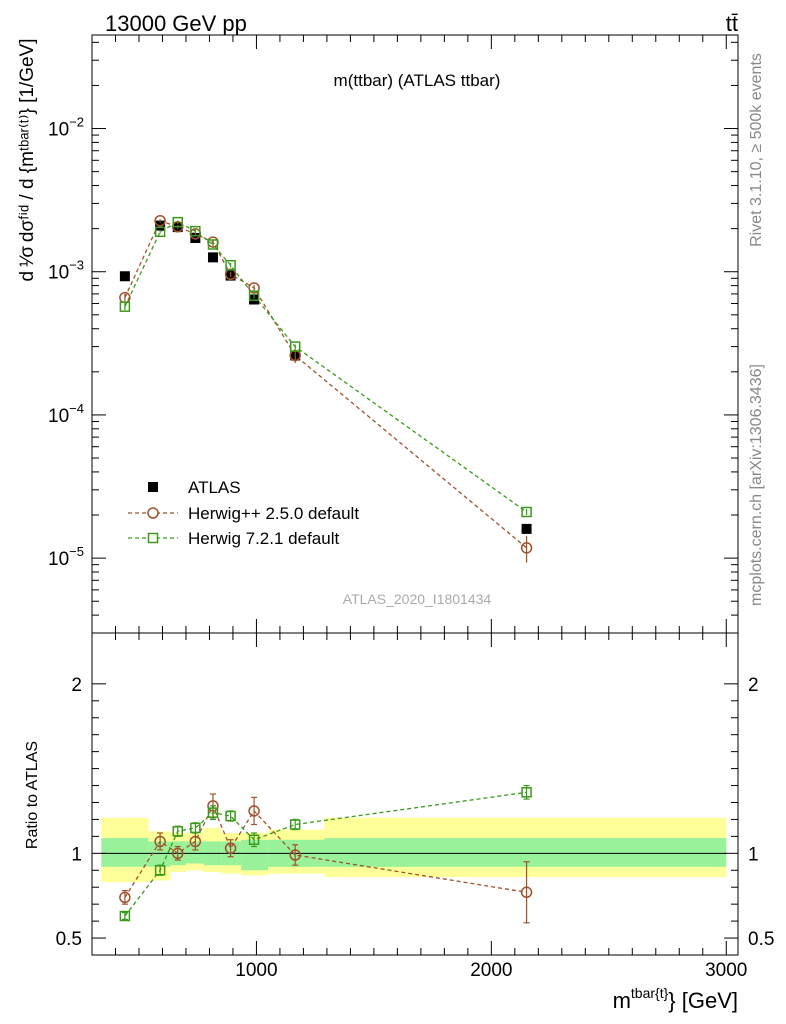 This screenshot has width=786, height=1024. I want to click on y-tick-label: 10⁻³, so click(66, 271).